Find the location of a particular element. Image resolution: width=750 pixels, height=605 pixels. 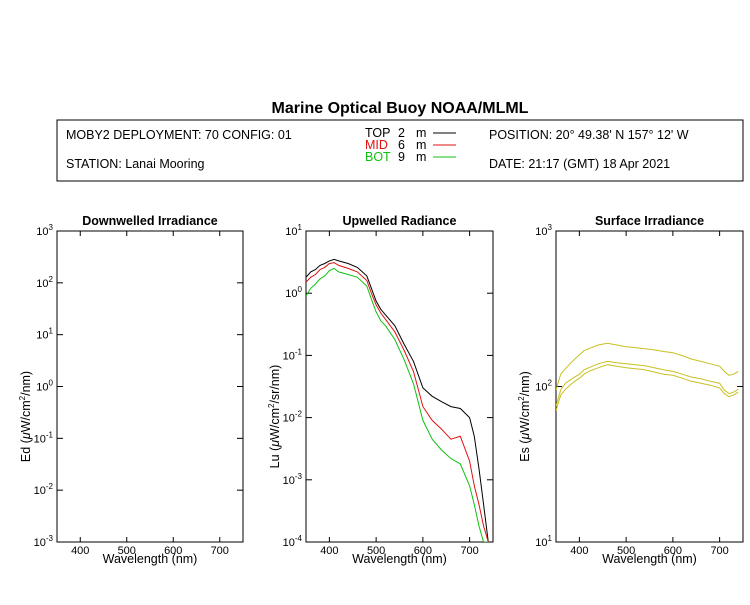

deployment-text: MOBY2 DEPLOYMENT: 70 CONFIG: 01 is located at coordinates (179, 135).